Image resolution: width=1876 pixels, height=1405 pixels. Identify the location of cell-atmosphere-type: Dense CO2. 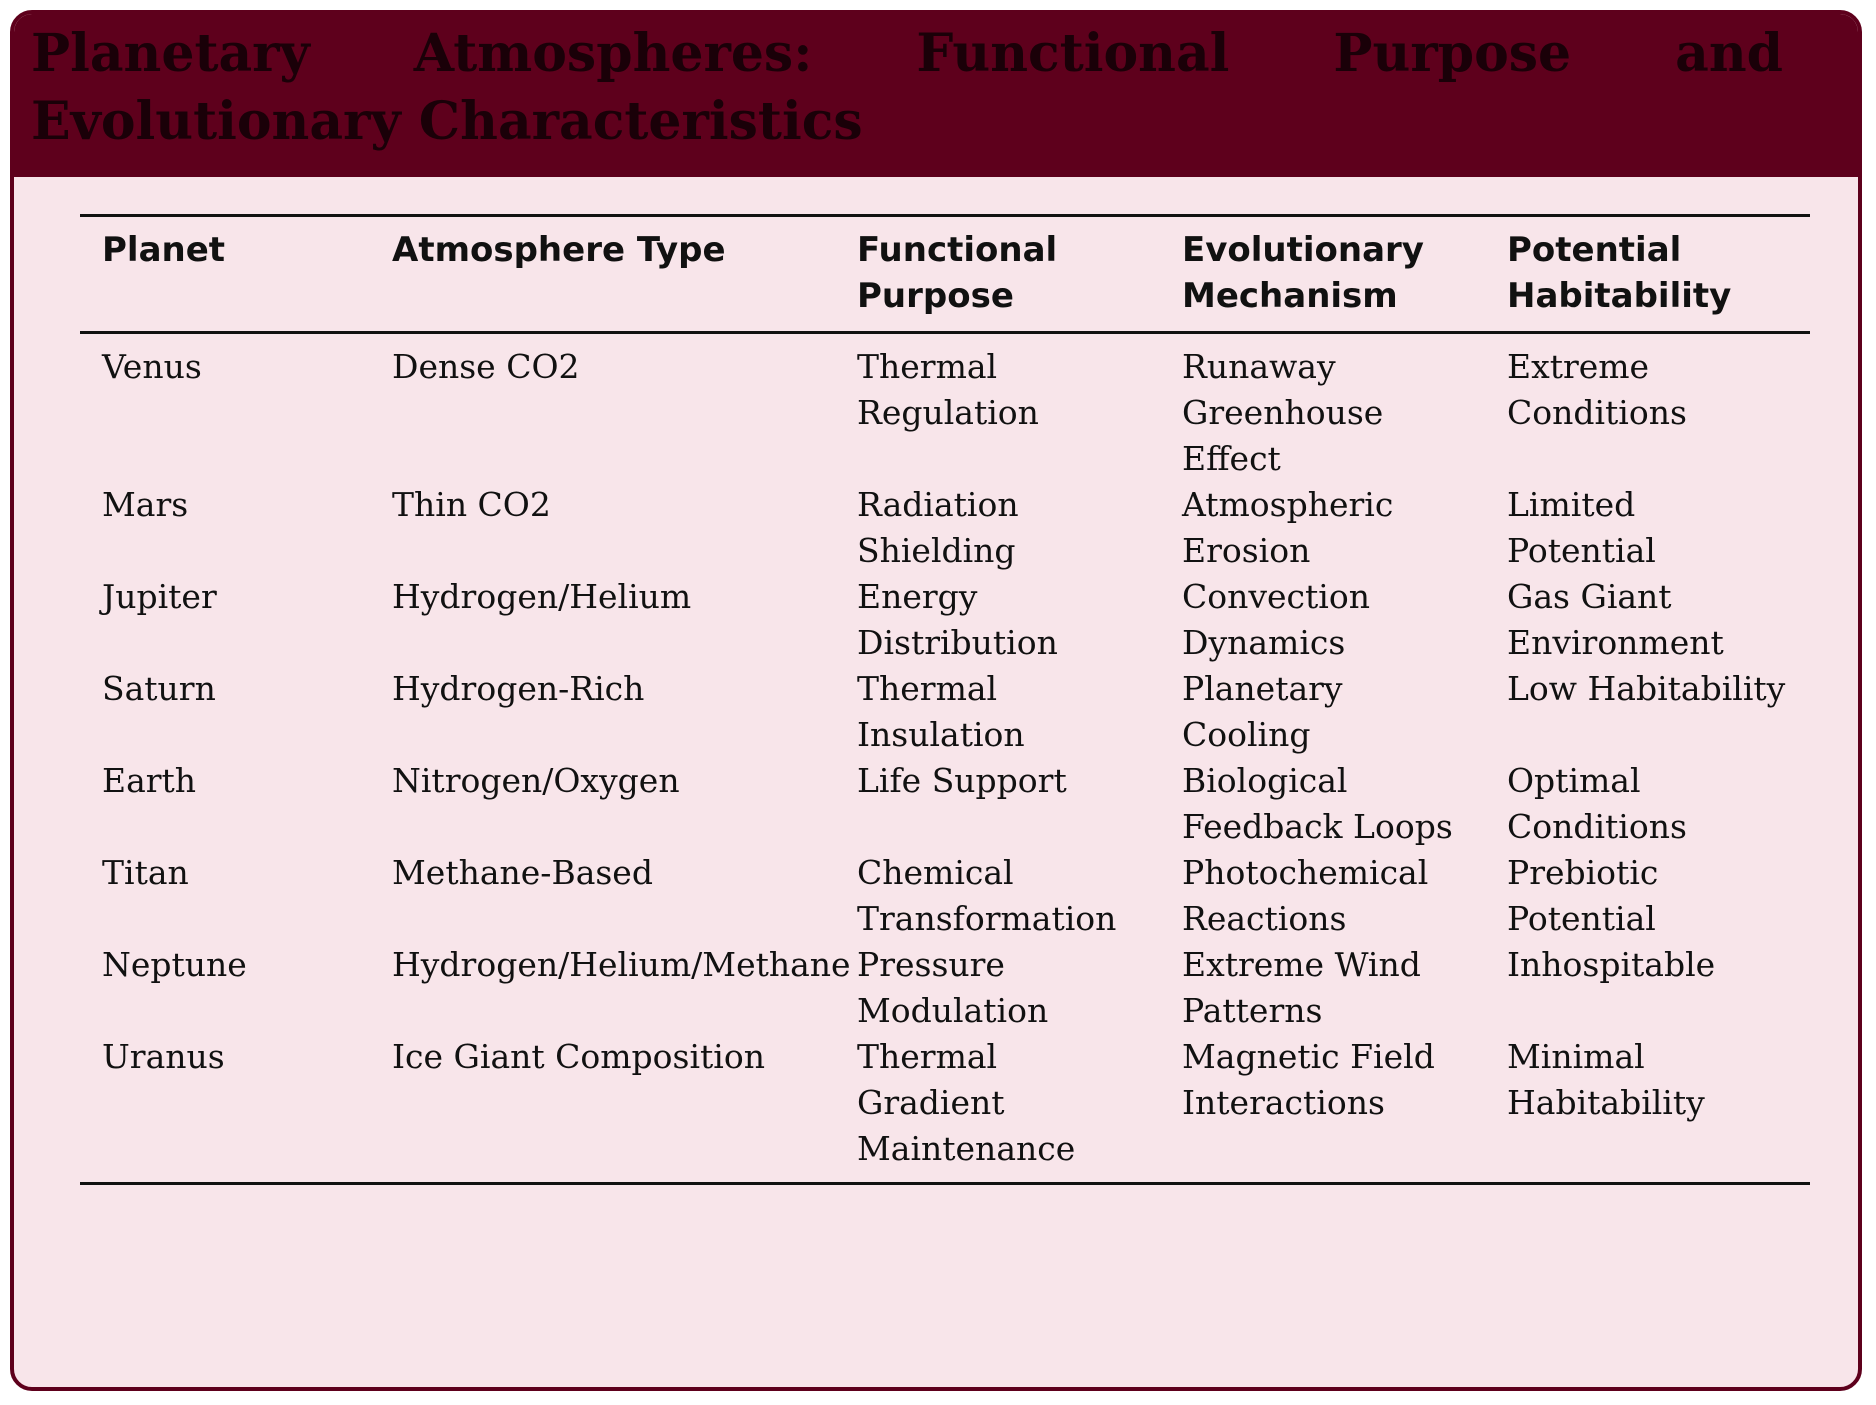
(486, 366).